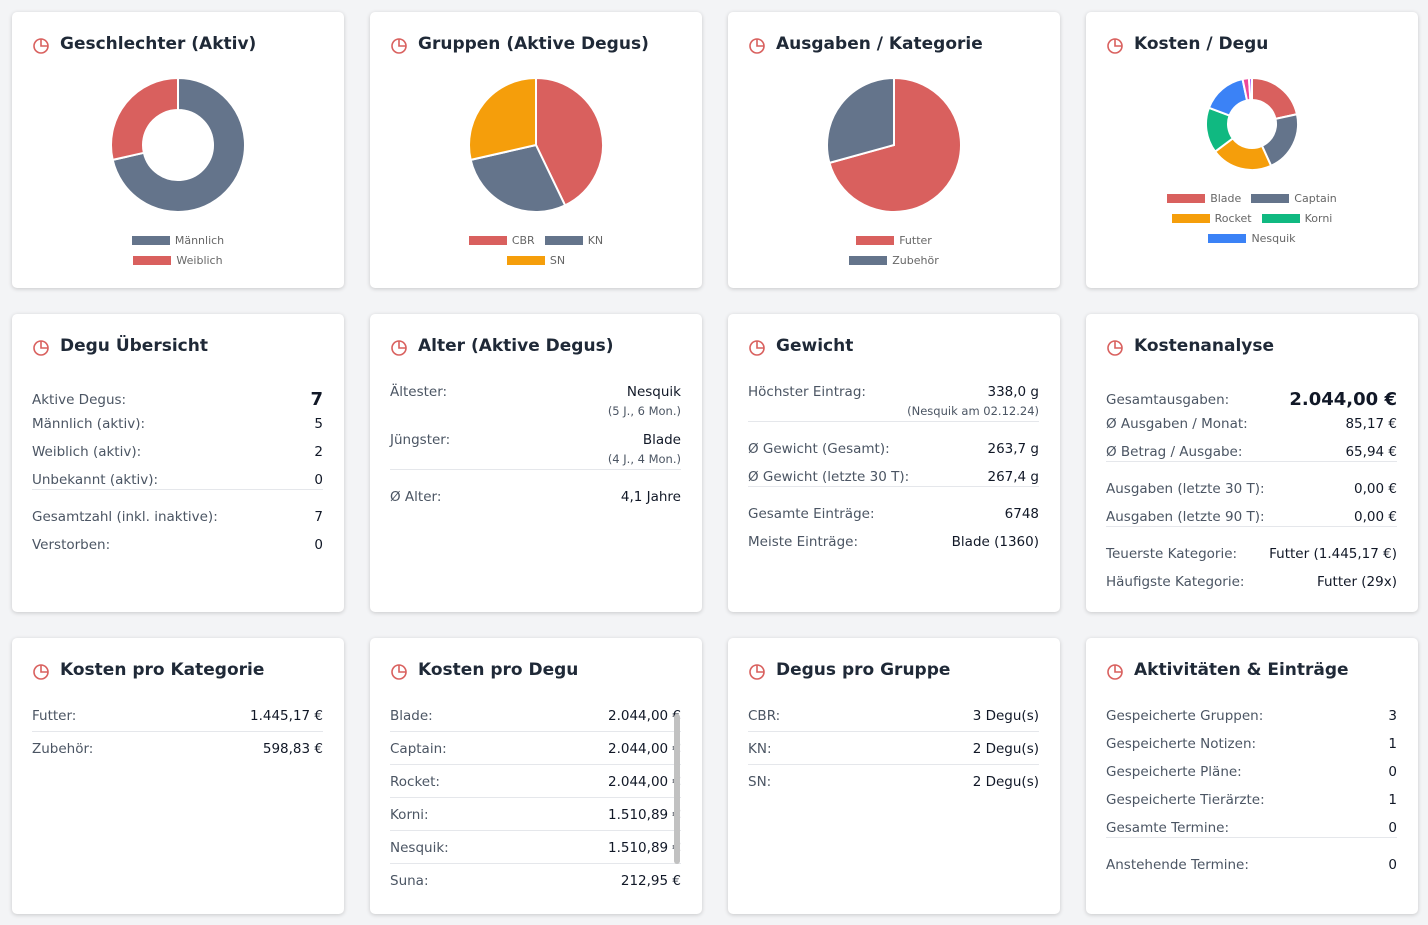 Image resolution: width=1428 pixels, height=925 pixels. Describe the element at coordinates (644, 459) in the screenshot. I see `row-sub: (4 J., 4 Mon.)` at that location.